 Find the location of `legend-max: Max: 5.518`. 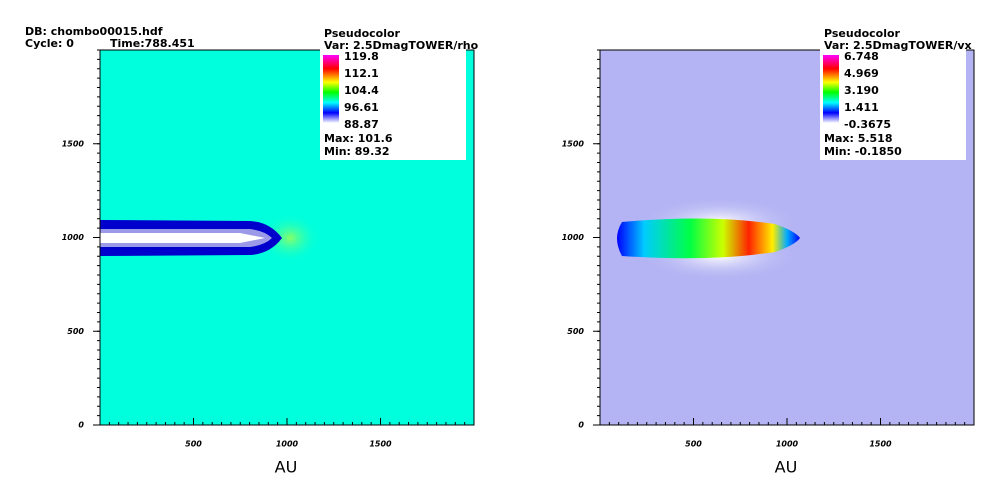

legend-max: Max: 5.518 is located at coordinates (858, 138).